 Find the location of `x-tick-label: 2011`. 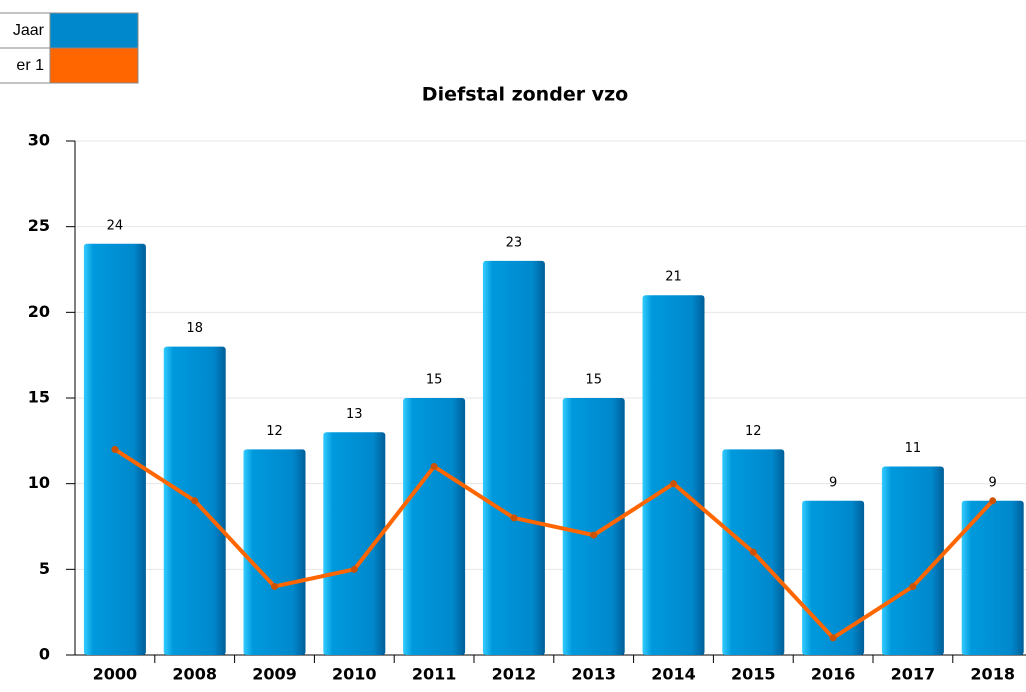

x-tick-label: 2011 is located at coordinates (434, 674).